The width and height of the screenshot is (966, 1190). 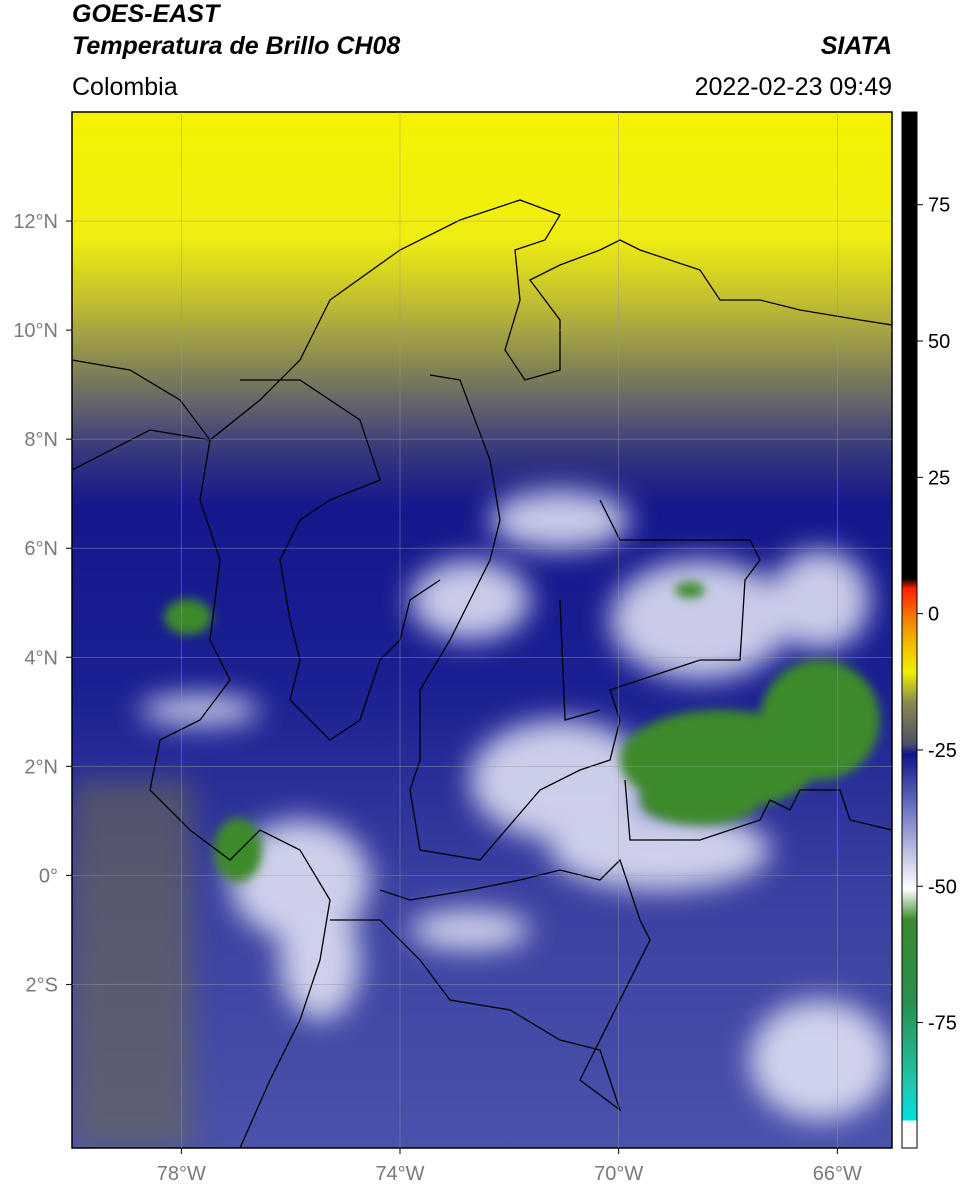 I want to click on x-tick-label: 74°W, so click(x=399, y=1174).